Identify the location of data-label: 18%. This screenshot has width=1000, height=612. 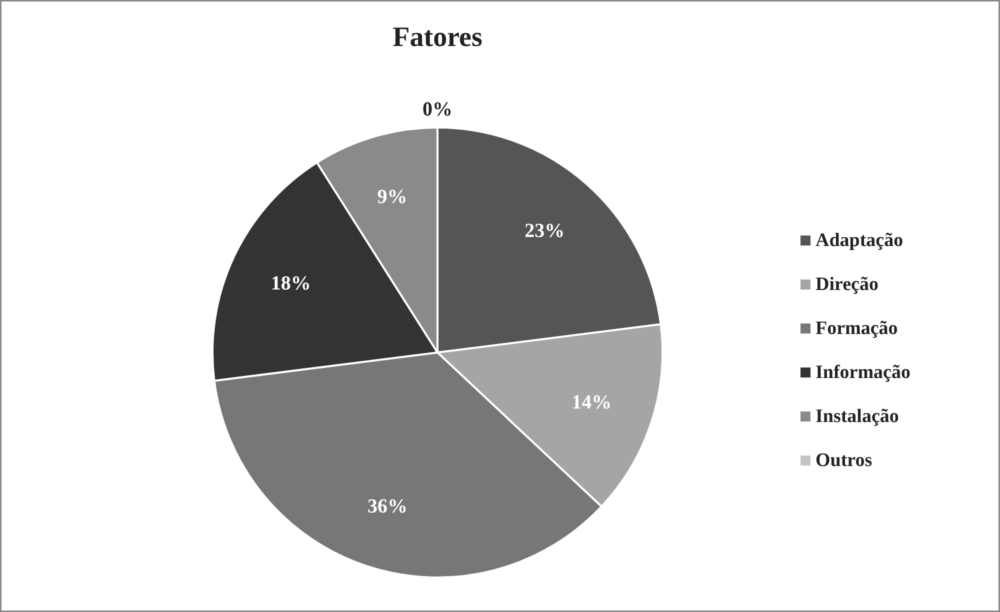
(290, 283).